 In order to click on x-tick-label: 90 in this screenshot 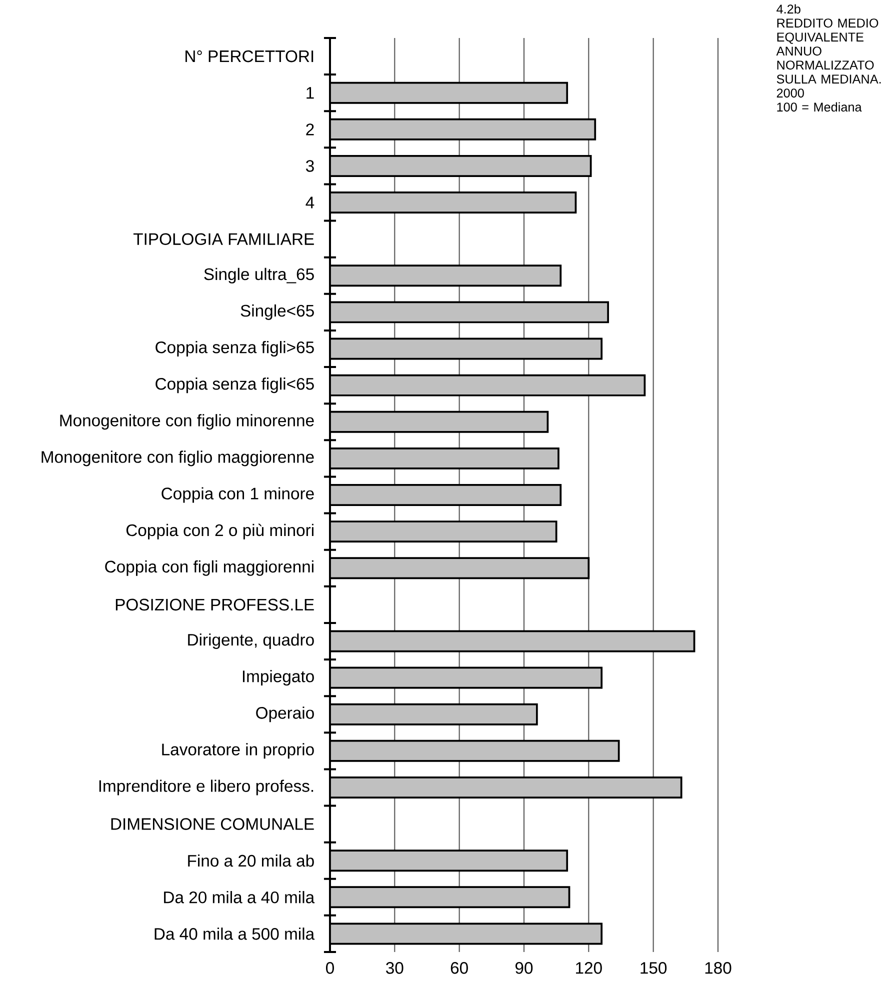, I will do `click(524, 968)`.